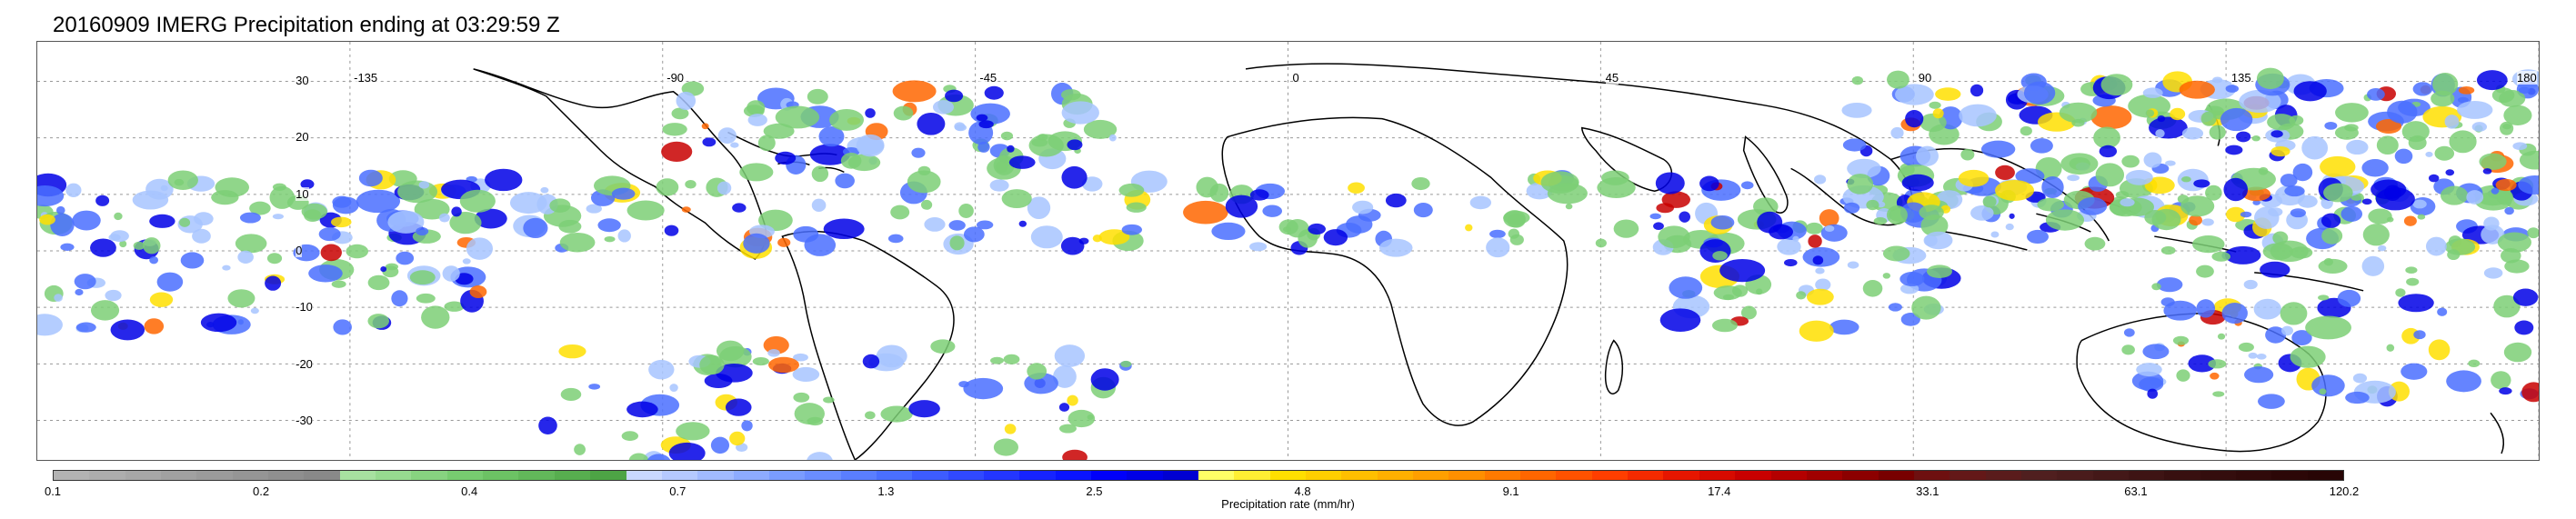 Image resolution: width=2576 pixels, height=519 pixels. What do you see at coordinates (1511, 491) in the screenshot?
I see `colorbar-tick-label: 9.1` at bounding box center [1511, 491].